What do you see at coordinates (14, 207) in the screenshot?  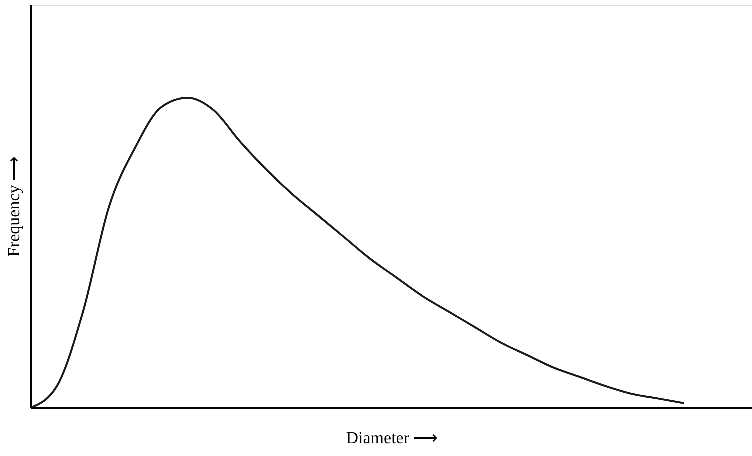 I see `y-axis-title: Frequency ⟶` at bounding box center [14, 207].